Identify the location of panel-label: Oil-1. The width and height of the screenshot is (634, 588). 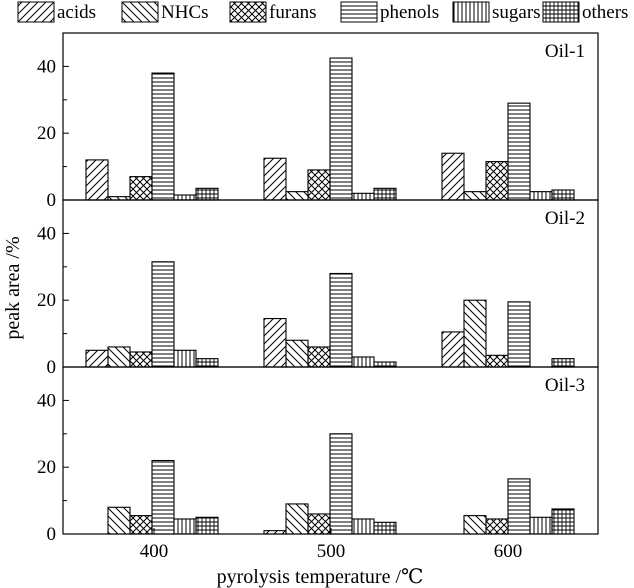
(565, 51).